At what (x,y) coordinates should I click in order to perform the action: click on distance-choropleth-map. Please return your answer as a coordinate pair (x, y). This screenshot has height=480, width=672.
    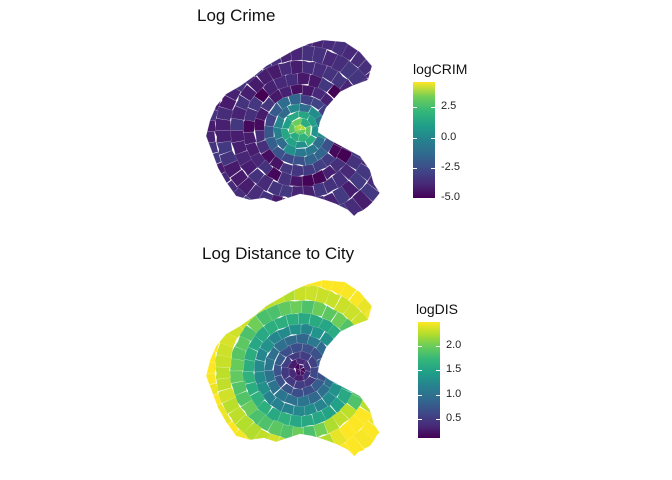
    Looking at the image, I should click on (304, 370).